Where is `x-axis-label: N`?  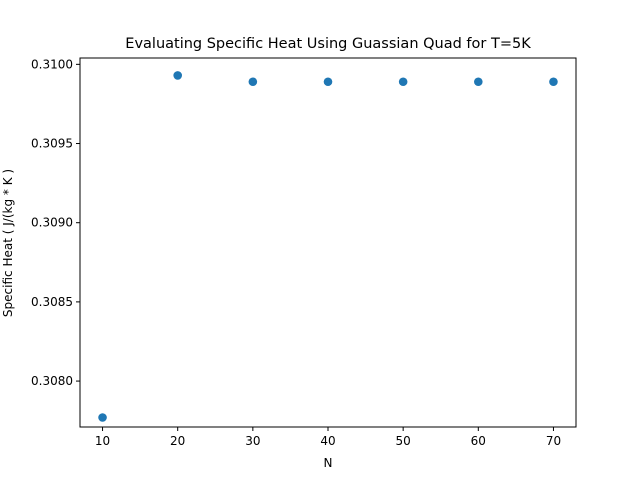
x-axis-label: N is located at coordinates (328, 463).